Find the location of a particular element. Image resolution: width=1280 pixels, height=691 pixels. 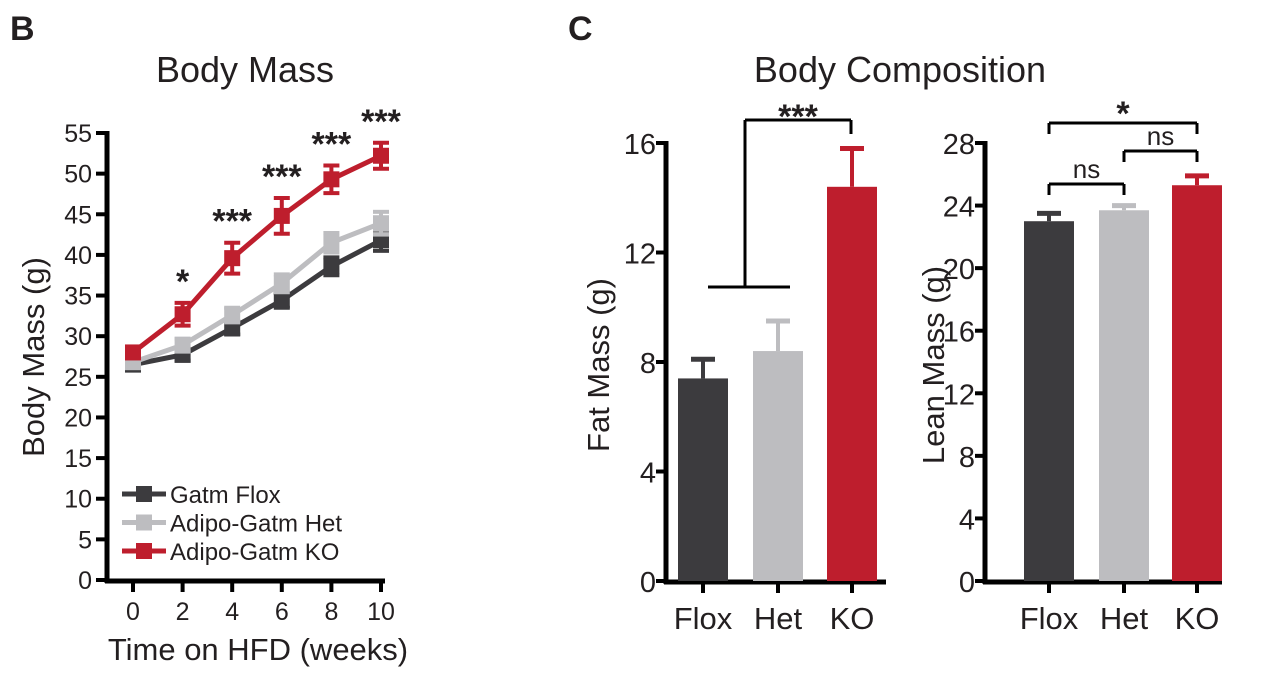

y-tick-label: 55 is located at coordinates (78, 134).